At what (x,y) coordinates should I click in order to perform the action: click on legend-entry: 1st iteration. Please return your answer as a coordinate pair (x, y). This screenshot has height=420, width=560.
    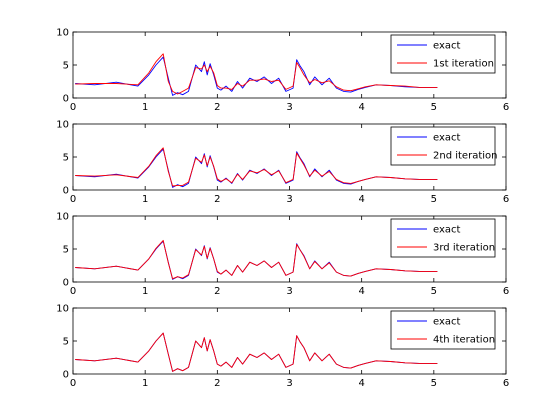
    Looking at the image, I should click on (463, 64).